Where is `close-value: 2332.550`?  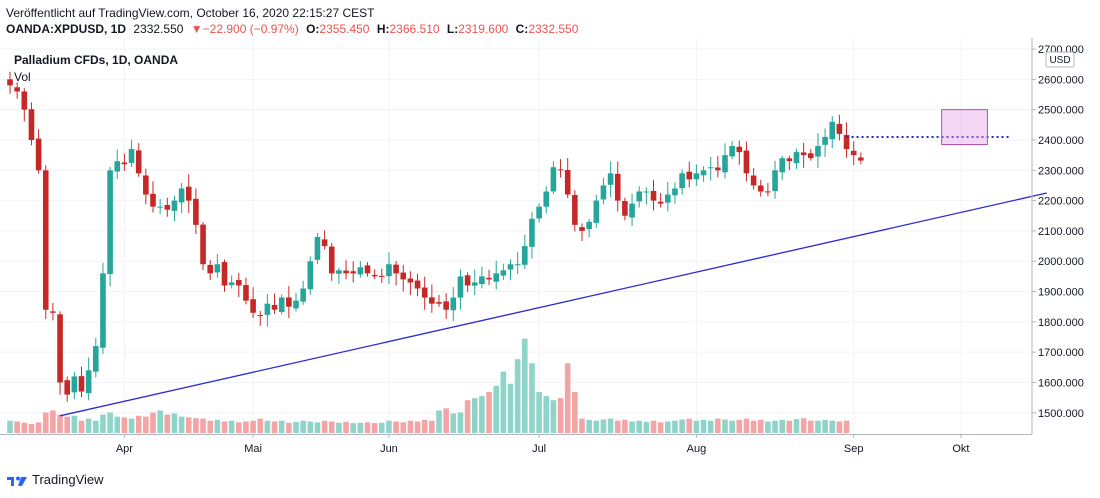 close-value: 2332.550 is located at coordinates (553, 29).